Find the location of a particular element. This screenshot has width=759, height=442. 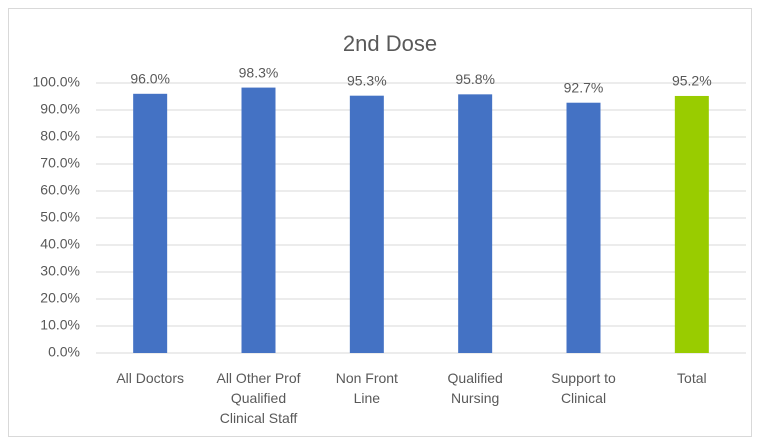

value-label: 95.8% is located at coordinates (475, 79).